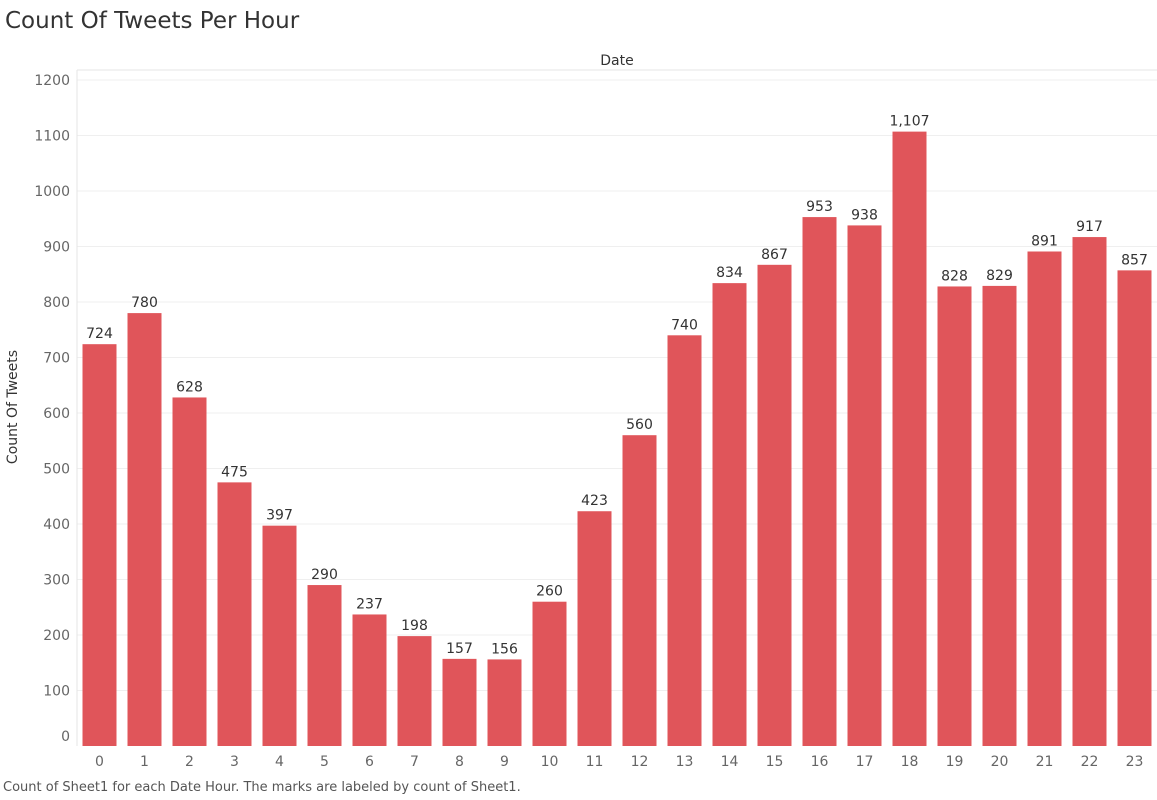 The image size is (1157, 800). What do you see at coordinates (549, 592) in the screenshot?
I see `bar-value-label: 260` at bounding box center [549, 592].